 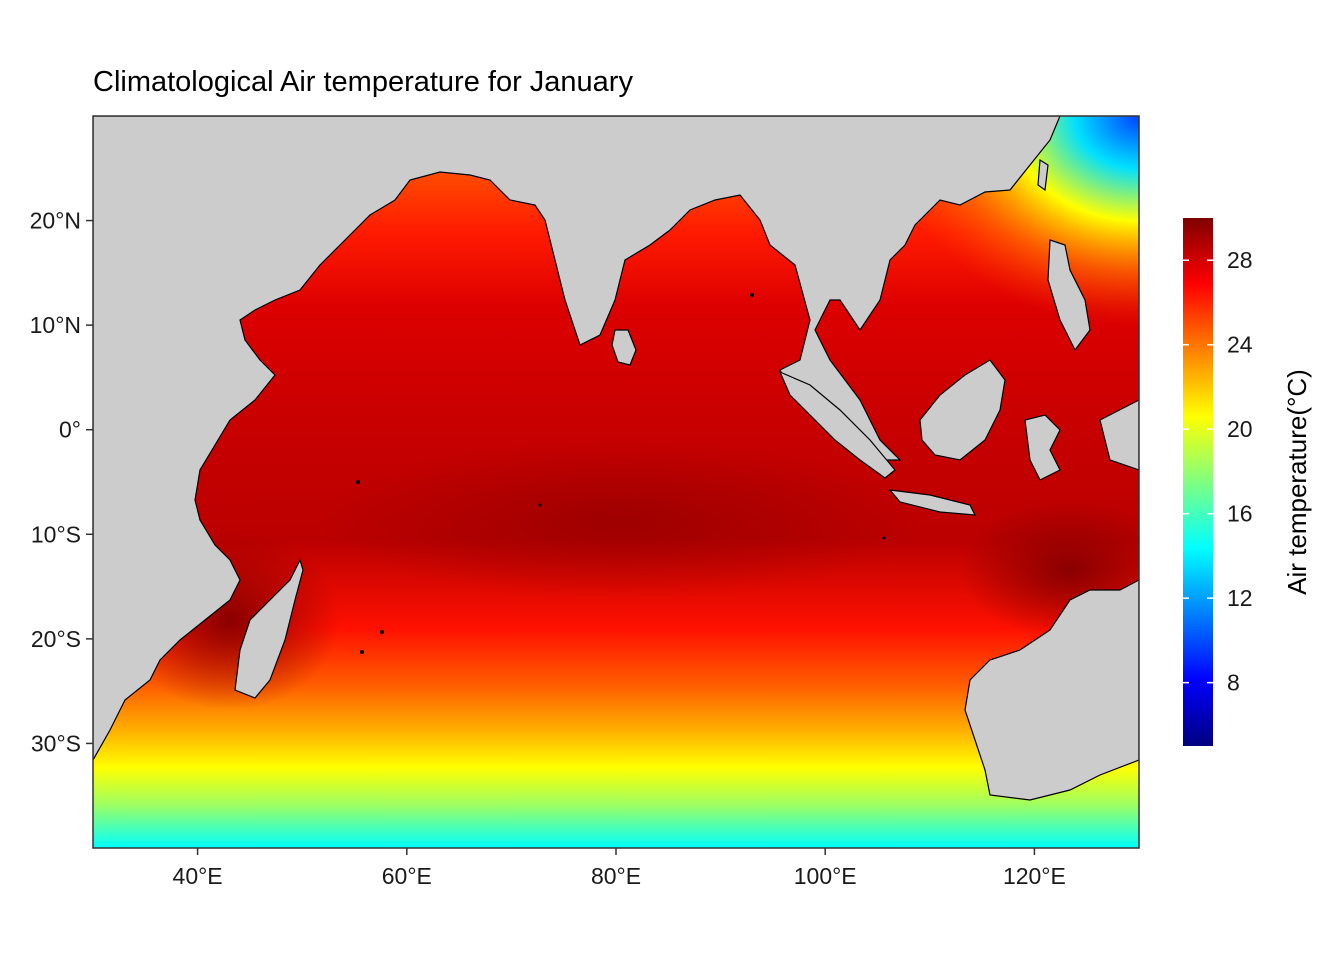 What do you see at coordinates (1198, 482) in the screenshot?
I see `legend-colorbar` at bounding box center [1198, 482].